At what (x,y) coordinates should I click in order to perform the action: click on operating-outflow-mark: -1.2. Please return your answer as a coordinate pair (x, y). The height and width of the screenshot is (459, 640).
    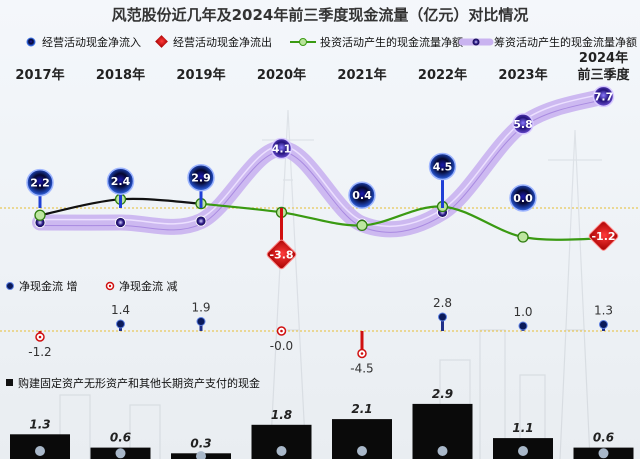
    Looking at the image, I should click on (603, 236).